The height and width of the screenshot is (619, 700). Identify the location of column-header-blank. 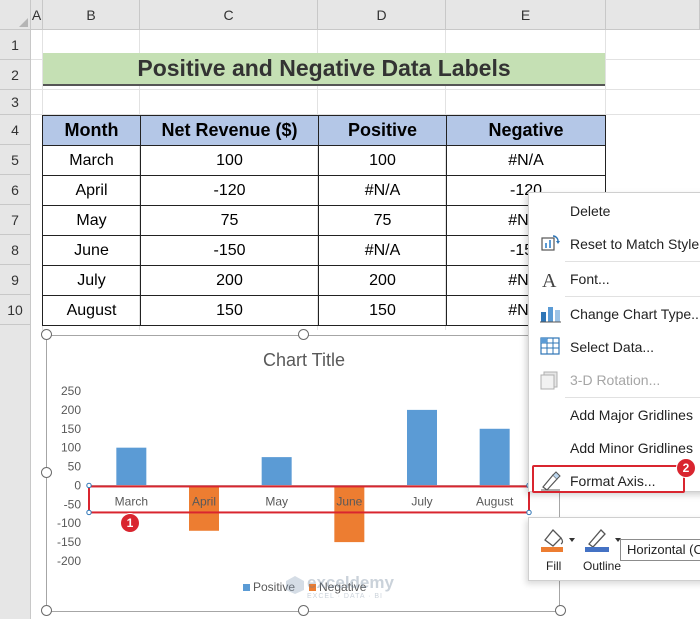
(653, 15).